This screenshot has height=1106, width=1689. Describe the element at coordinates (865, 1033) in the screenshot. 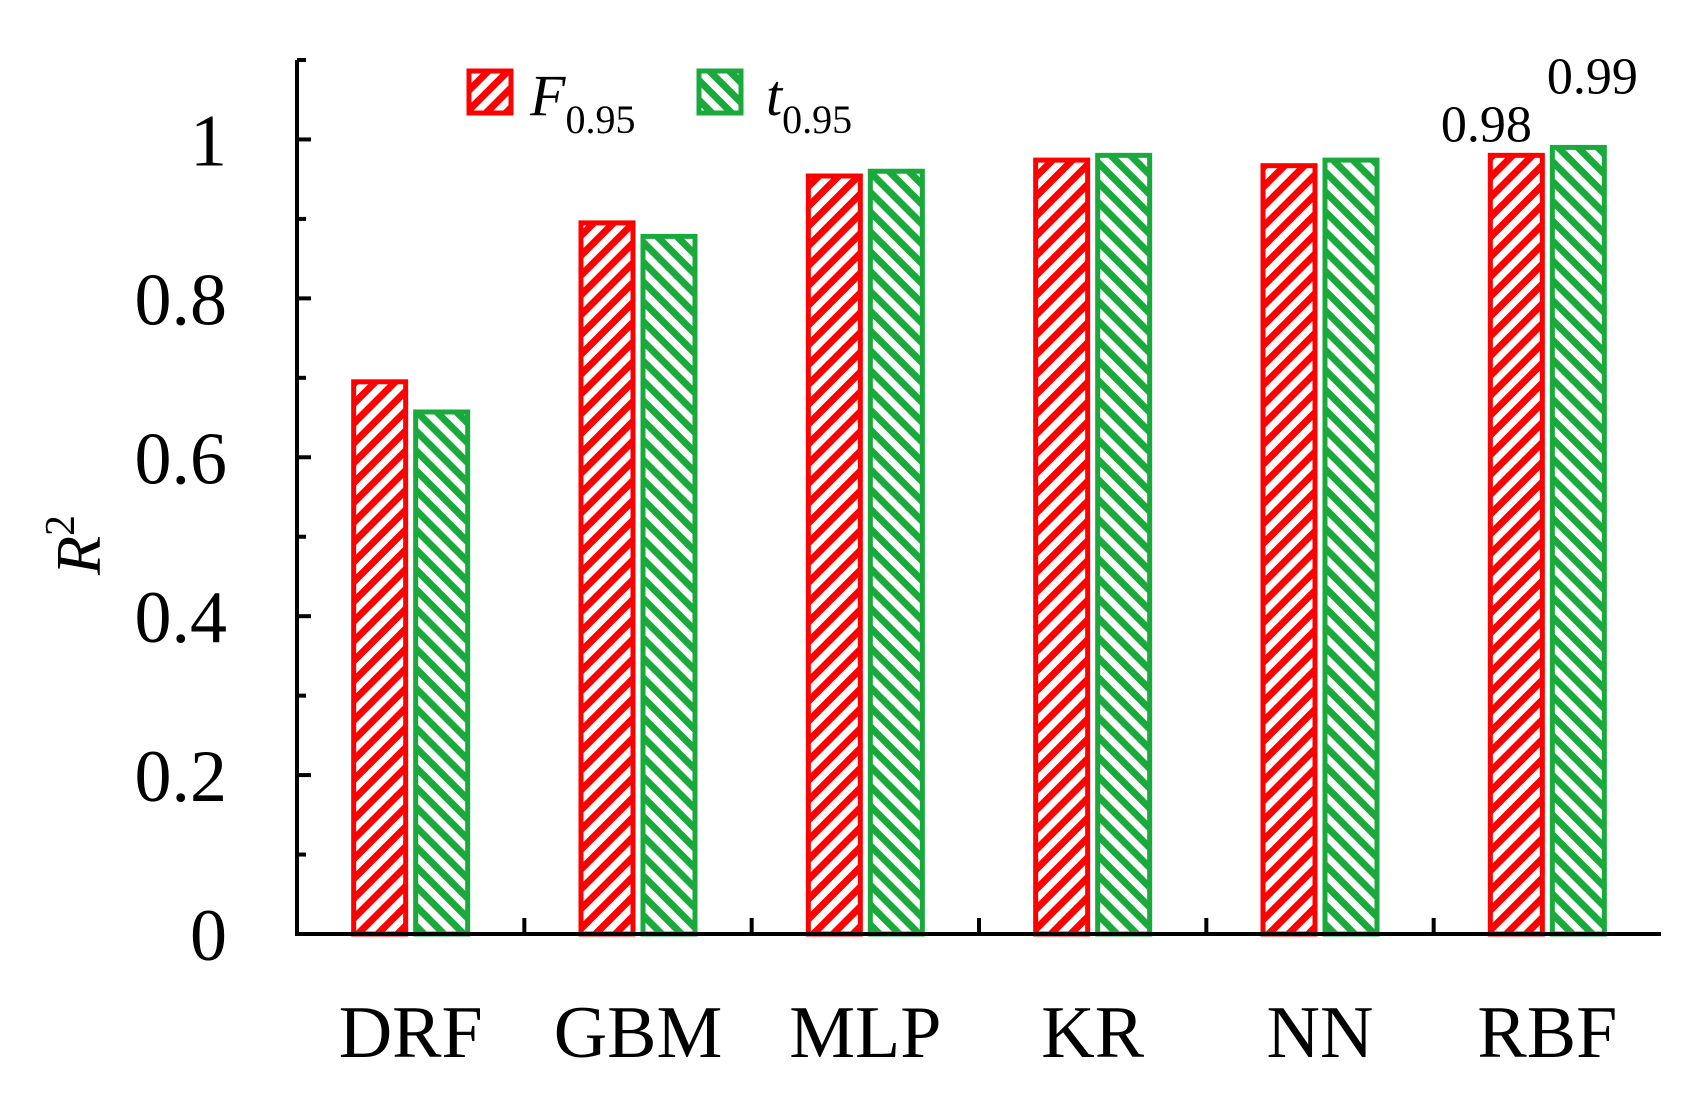

I see `category-label-mlp: MLP` at that location.